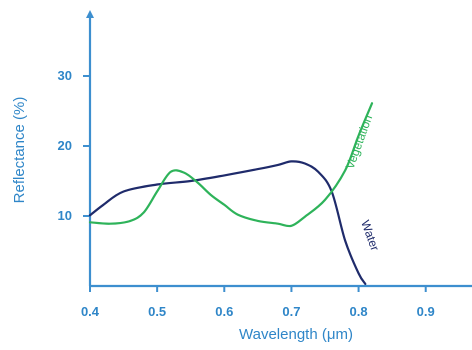 The width and height of the screenshot is (472, 350). I want to click on x-tick-label: 0.4, so click(90, 311).